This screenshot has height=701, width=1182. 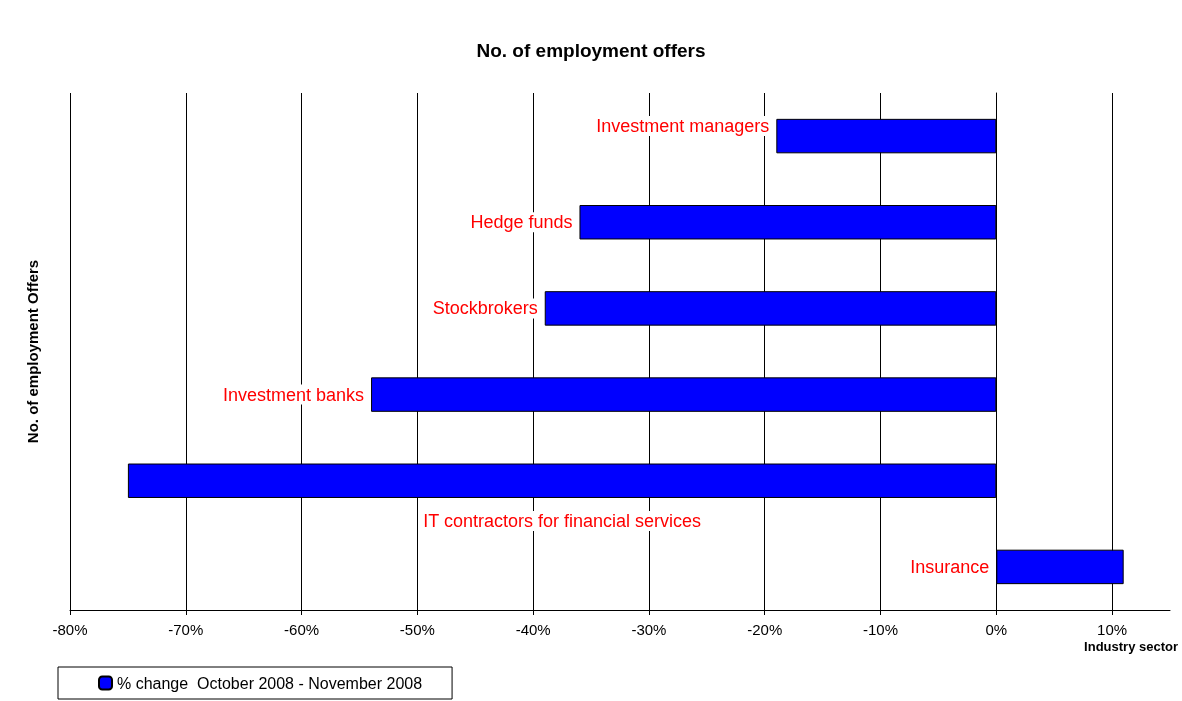 What do you see at coordinates (1131, 646) in the screenshot?
I see `x-axis-title: Industry sector` at bounding box center [1131, 646].